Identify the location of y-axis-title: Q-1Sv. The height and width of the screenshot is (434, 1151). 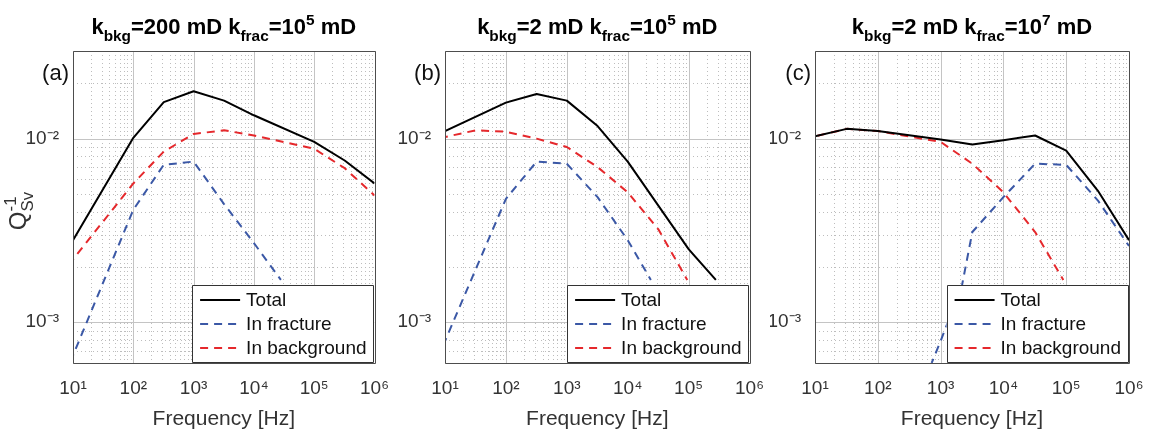
(19, 211).